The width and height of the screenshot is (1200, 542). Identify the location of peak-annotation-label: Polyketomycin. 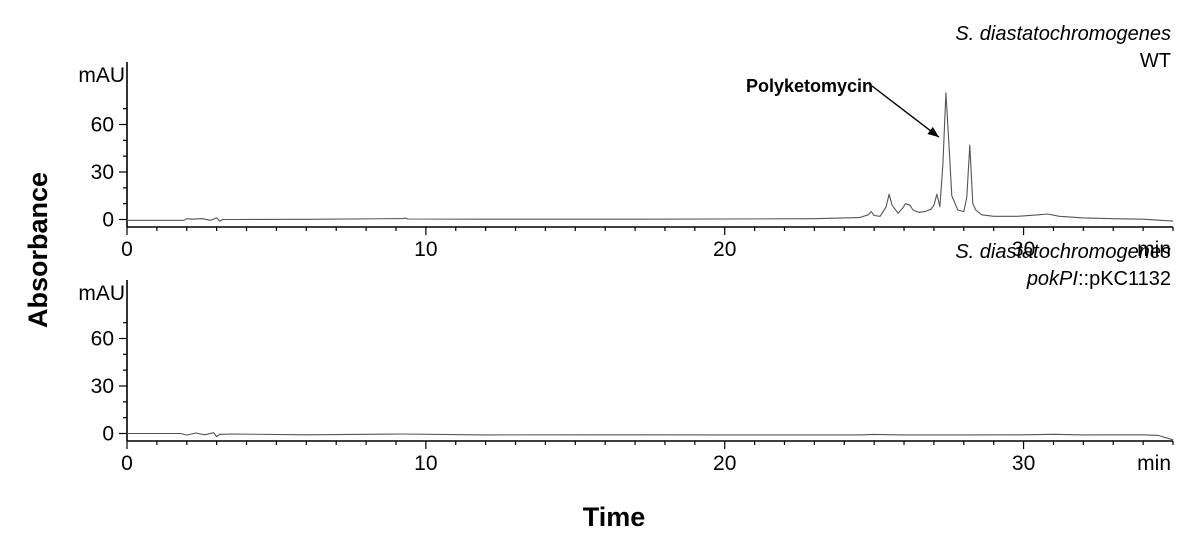
(809, 86).